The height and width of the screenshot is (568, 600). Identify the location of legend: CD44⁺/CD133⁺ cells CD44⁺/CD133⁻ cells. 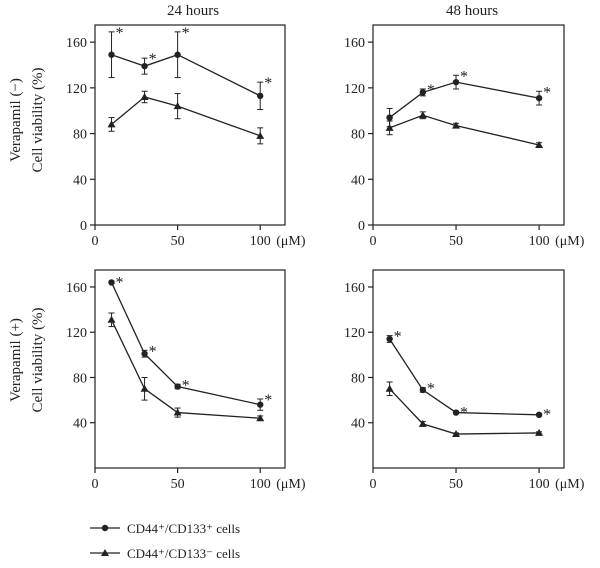
(165, 541).